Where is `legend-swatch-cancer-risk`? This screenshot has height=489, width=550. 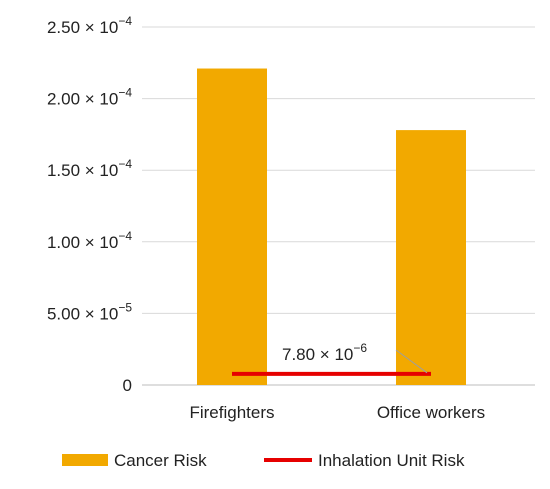 legend-swatch-cancer-risk is located at coordinates (85, 460).